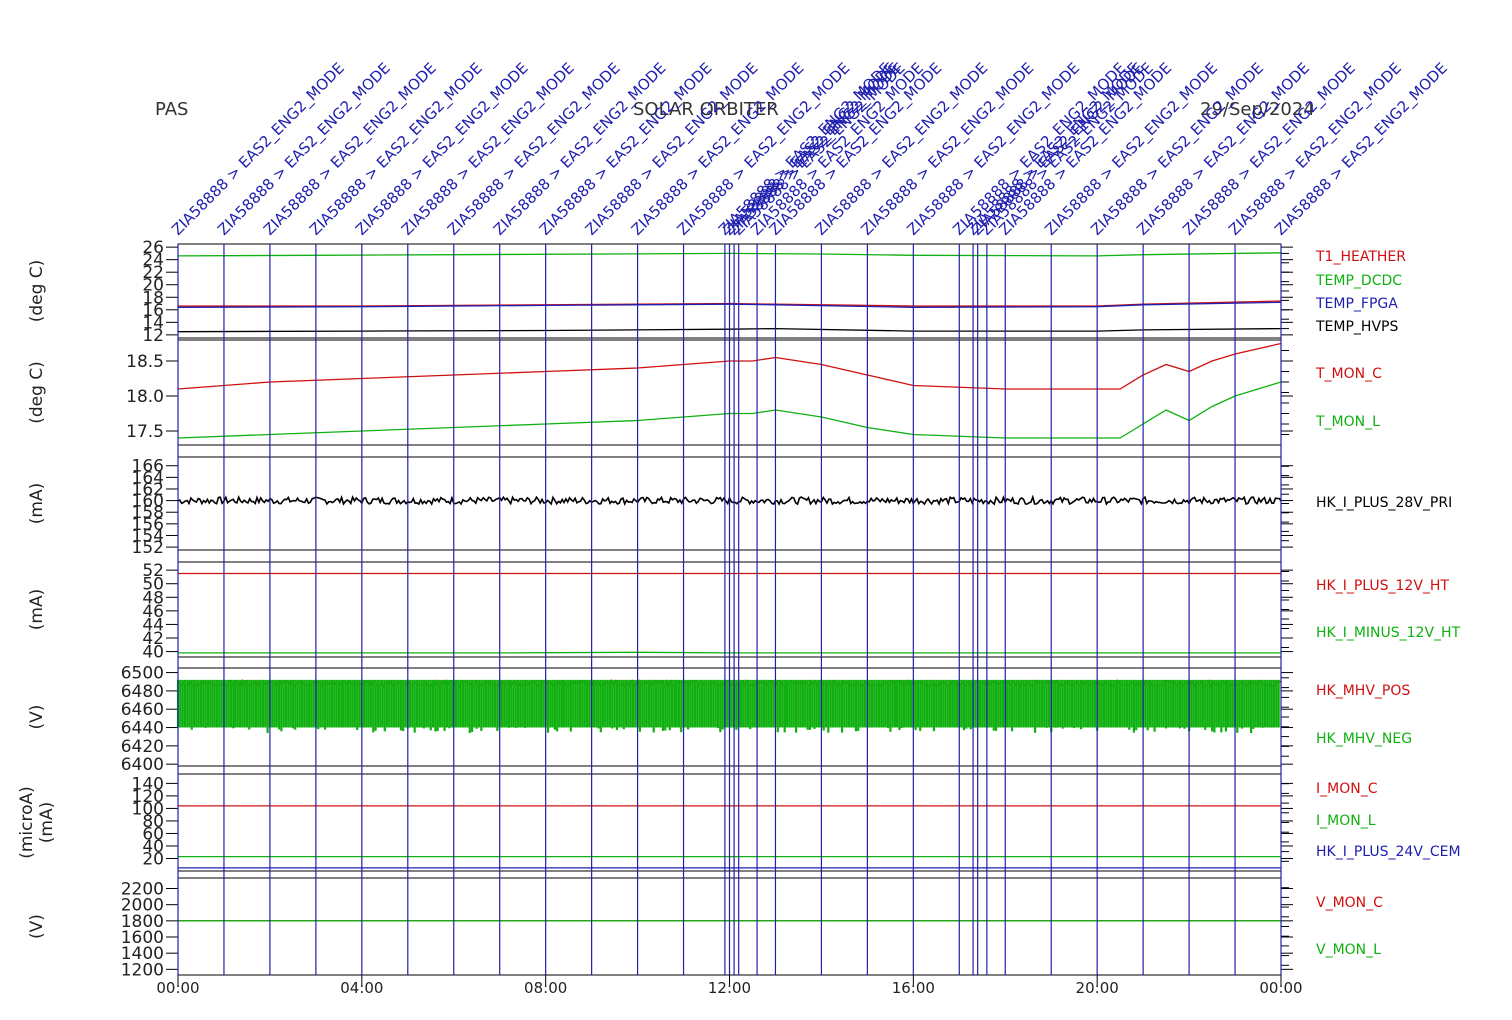  I want to click on y-tick-label: 24, so click(153, 261).